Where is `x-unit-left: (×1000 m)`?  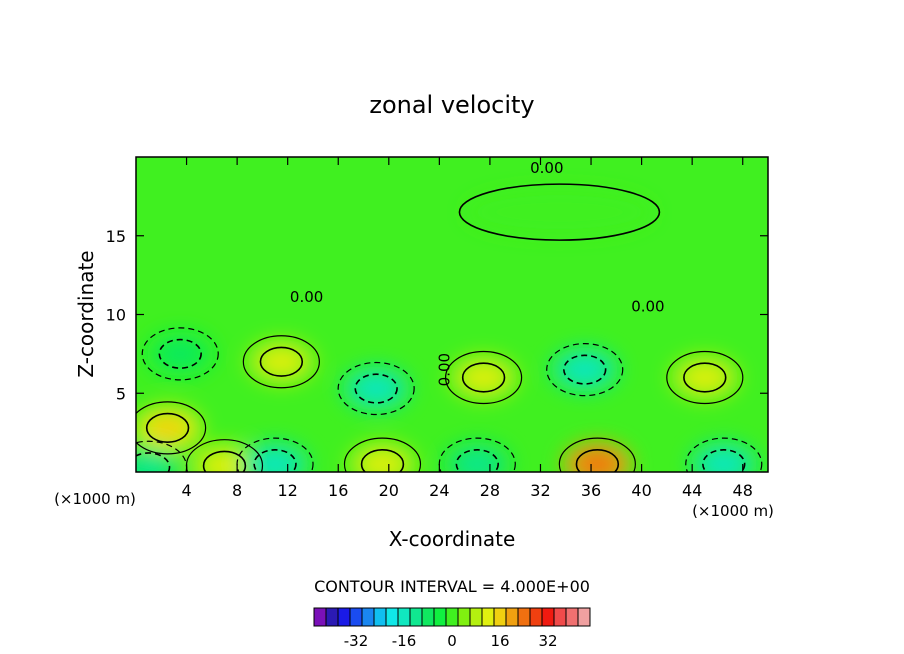 x-unit-left: (×1000 m) is located at coordinates (95, 499).